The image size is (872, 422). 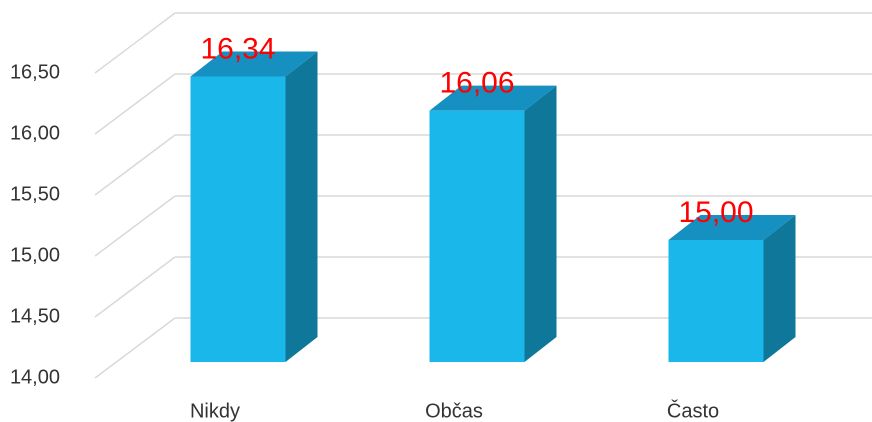 I want to click on y-tick-label: 14,00, so click(x=35, y=377).